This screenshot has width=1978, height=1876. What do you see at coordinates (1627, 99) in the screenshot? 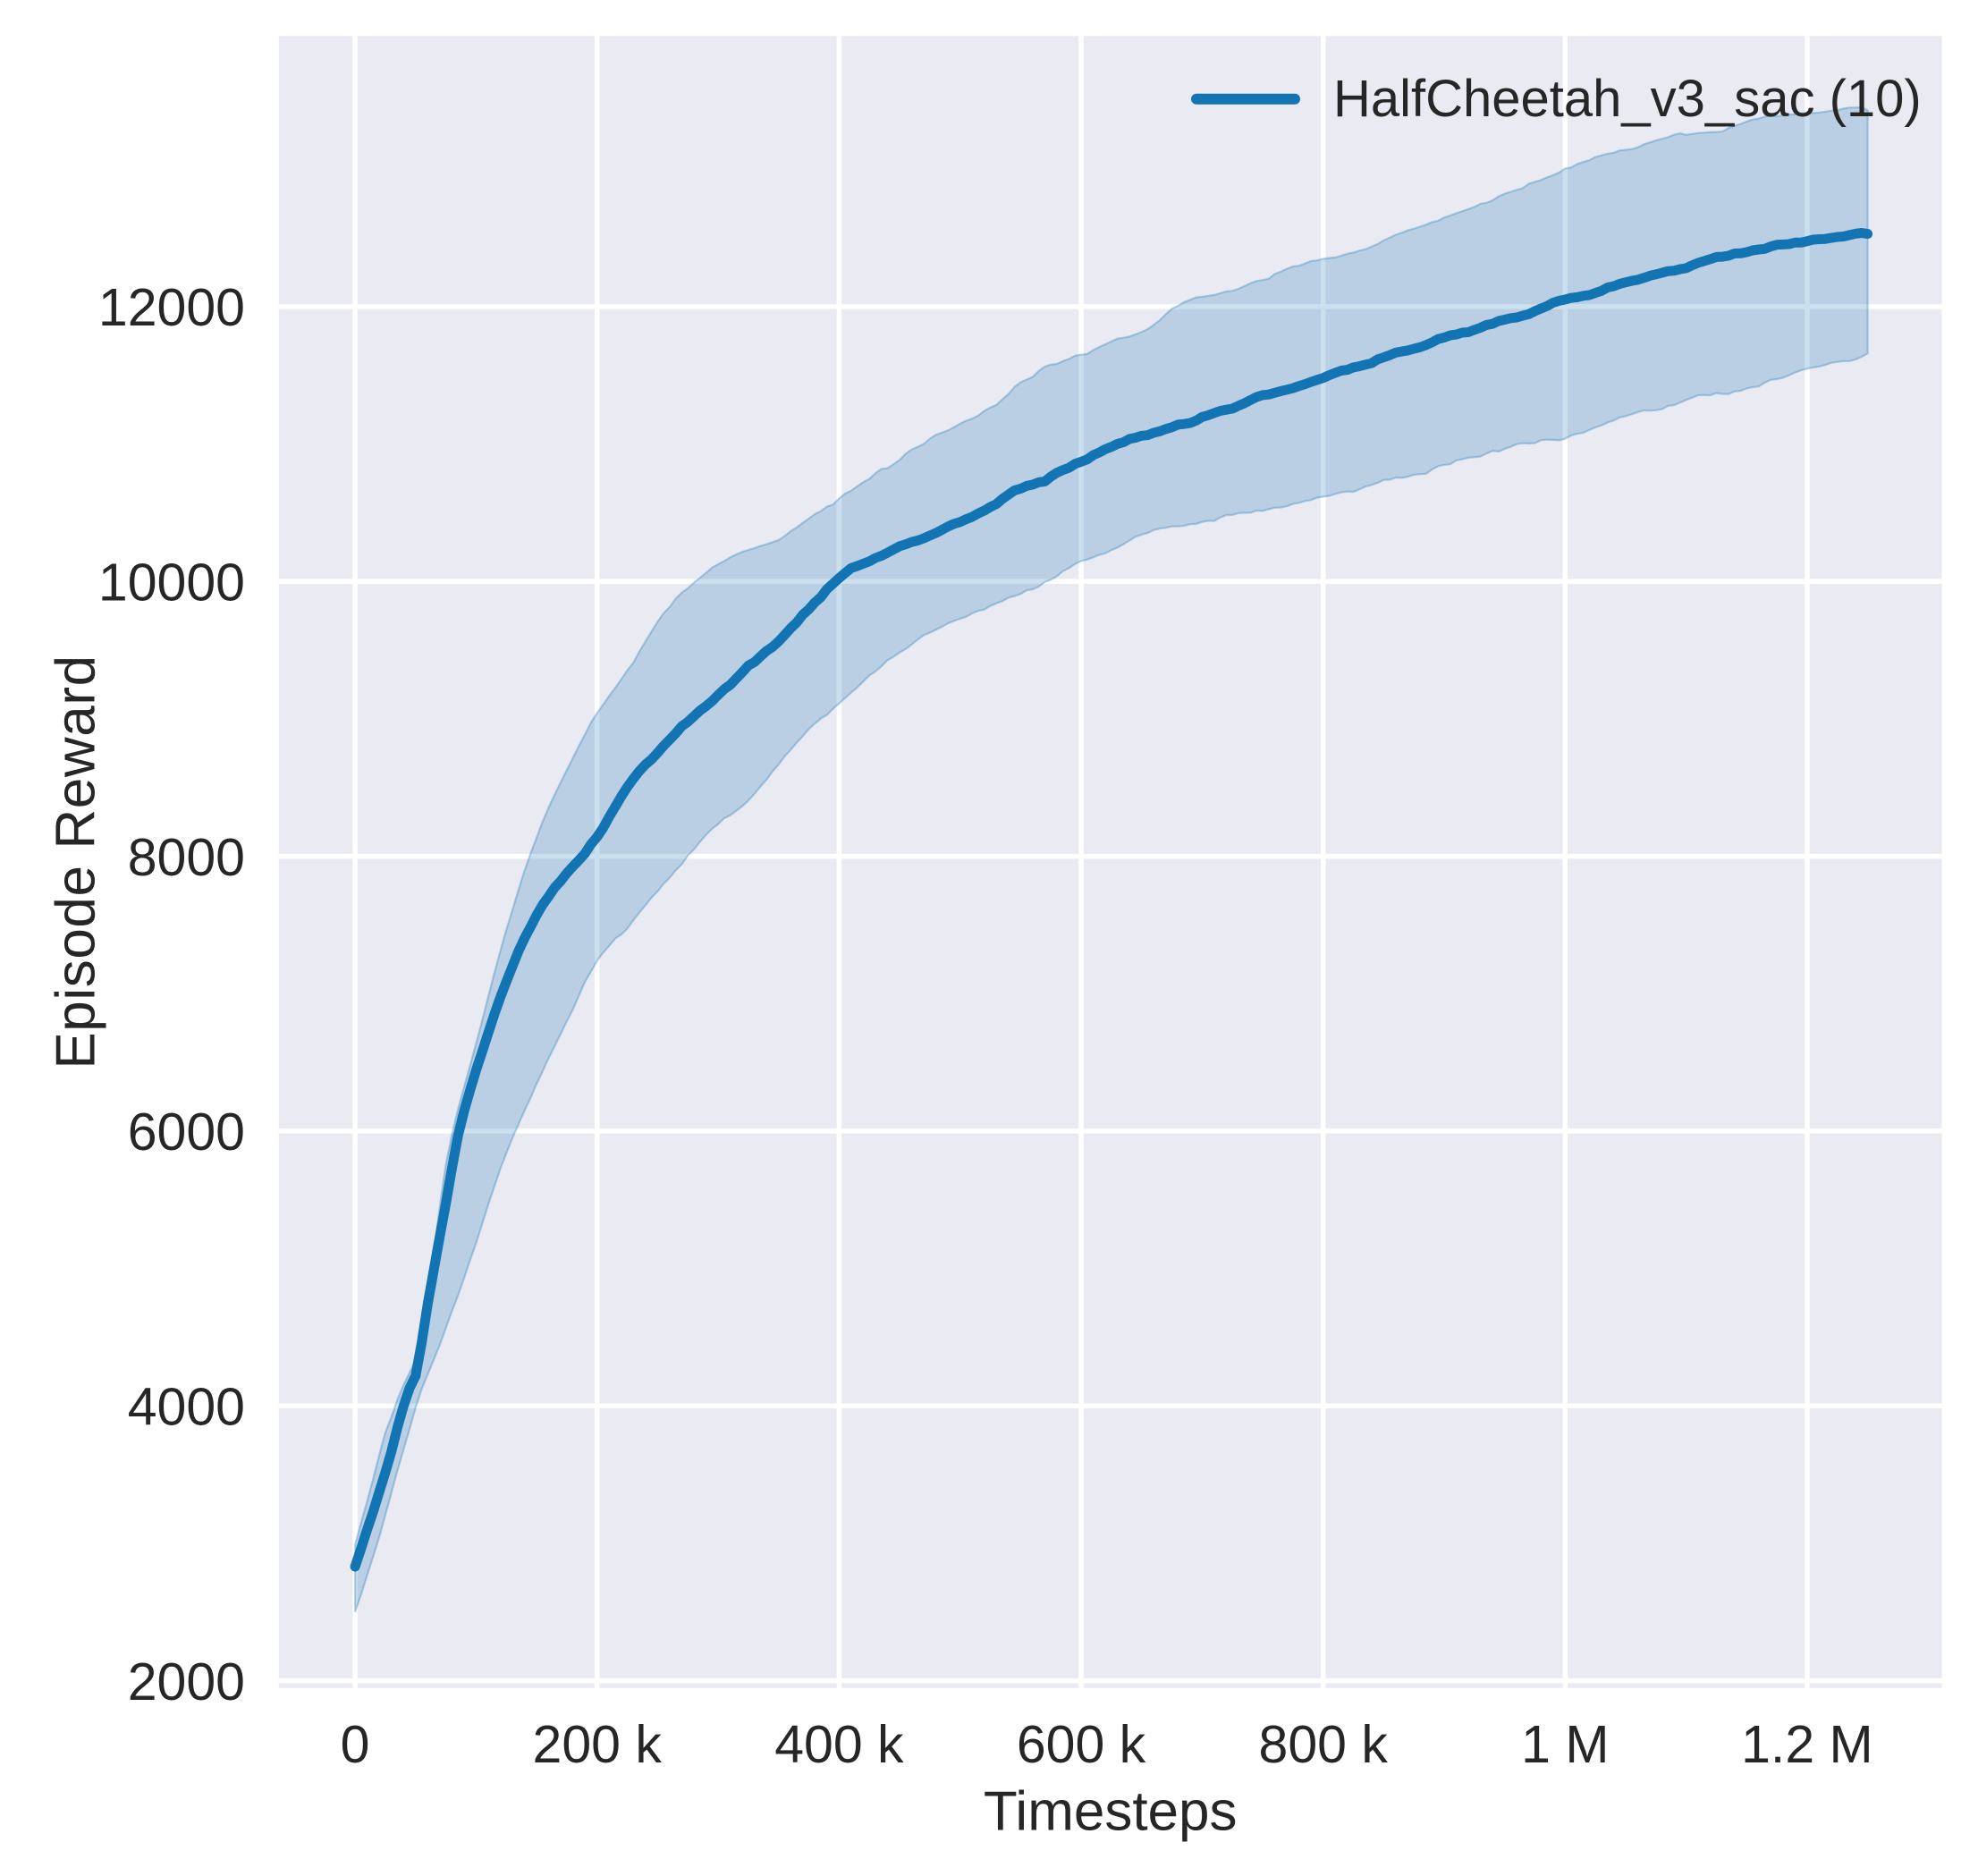
I see `svg-text: HalfCheetah_v3_sac (10)` at bounding box center [1627, 99].